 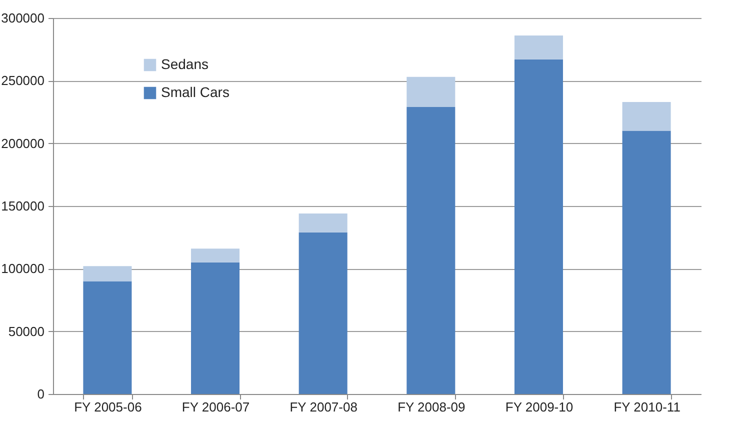 What do you see at coordinates (216, 407) in the screenshot?
I see `x-tick-label: FY 2006-07` at bounding box center [216, 407].